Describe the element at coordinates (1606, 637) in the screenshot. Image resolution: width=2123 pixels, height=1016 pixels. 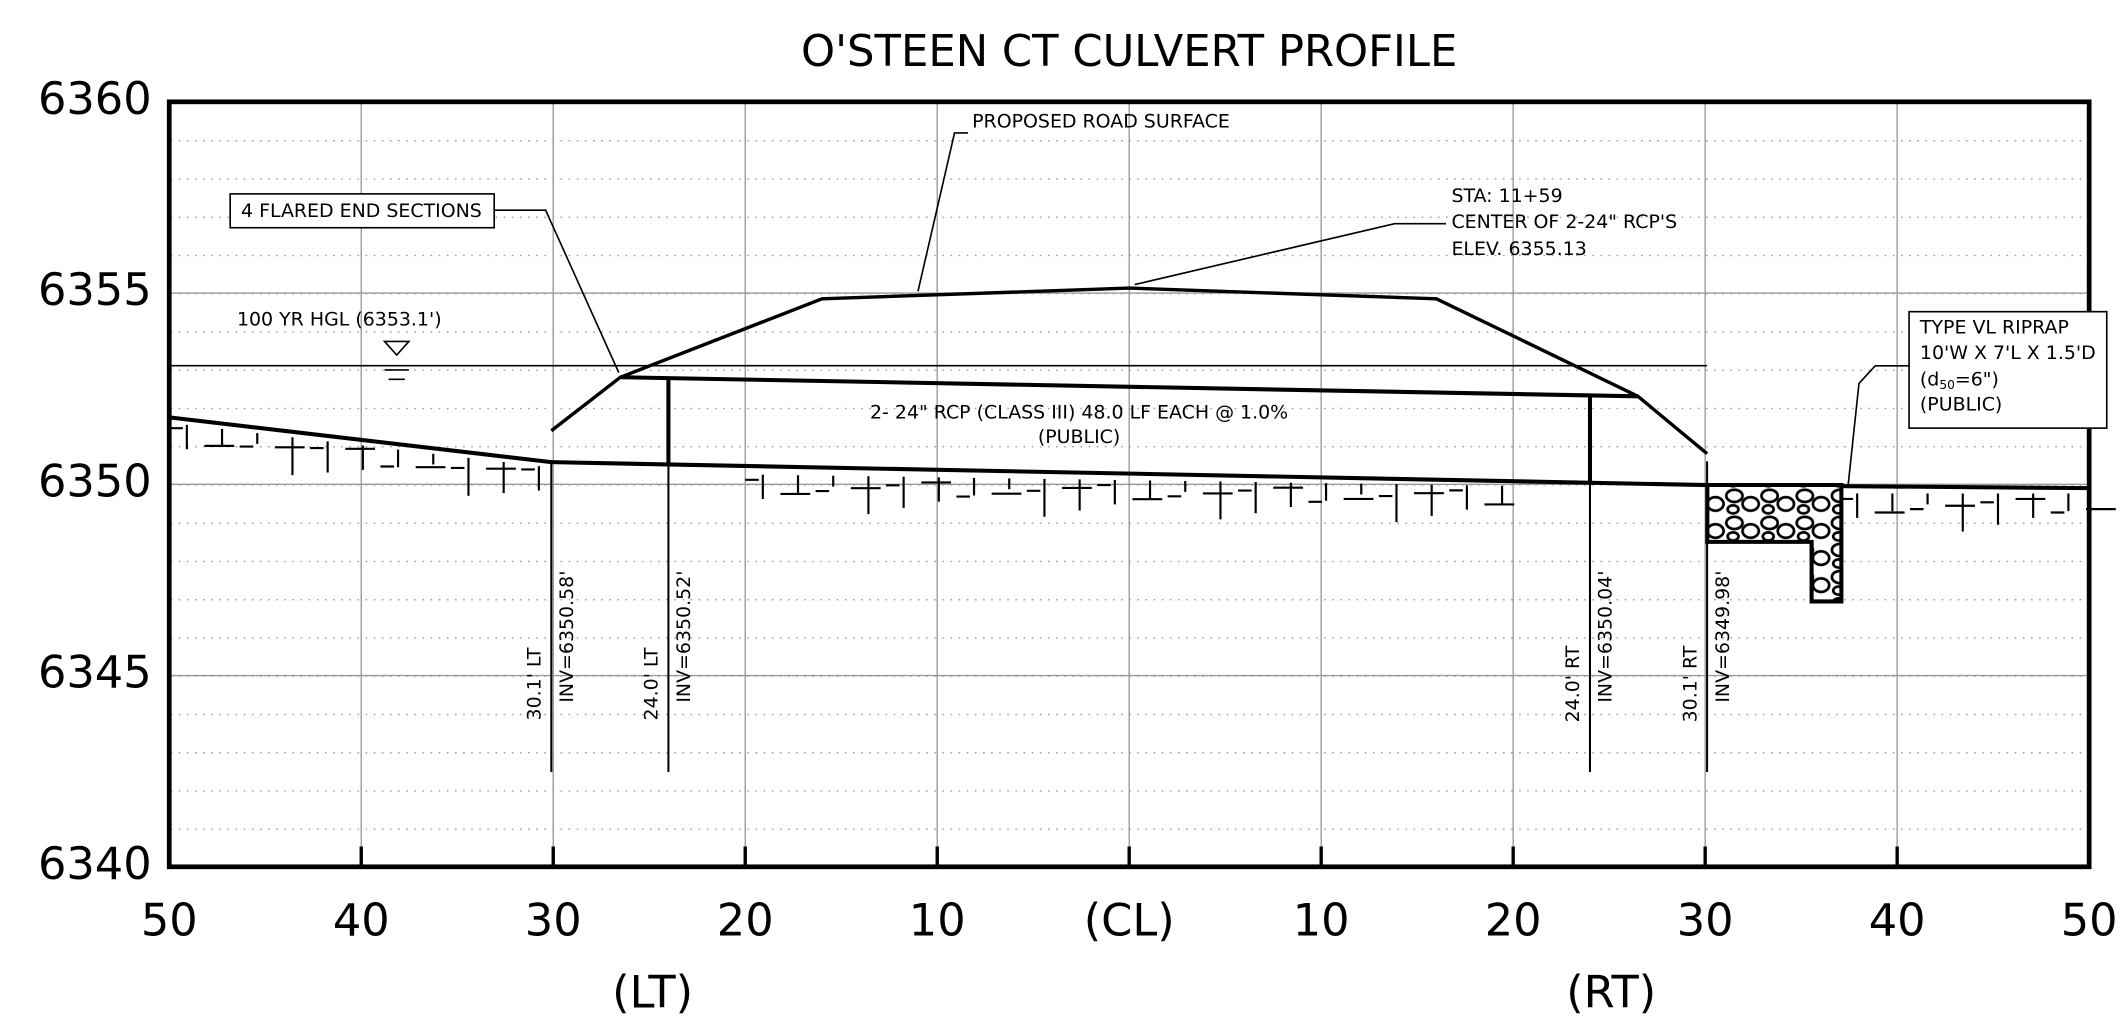
I see `station-invert: INV=6350.04'` at that location.